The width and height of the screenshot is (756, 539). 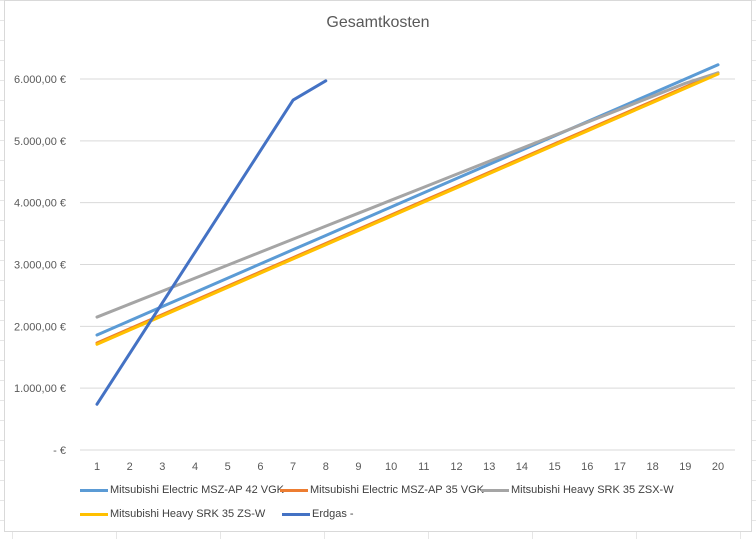 What do you see at coordinates (397, 490) in the screenshot?
I see `legend-label: Mitsubishi Electric MSZ-AP 35 VGK` at bounding box center [397, 490].